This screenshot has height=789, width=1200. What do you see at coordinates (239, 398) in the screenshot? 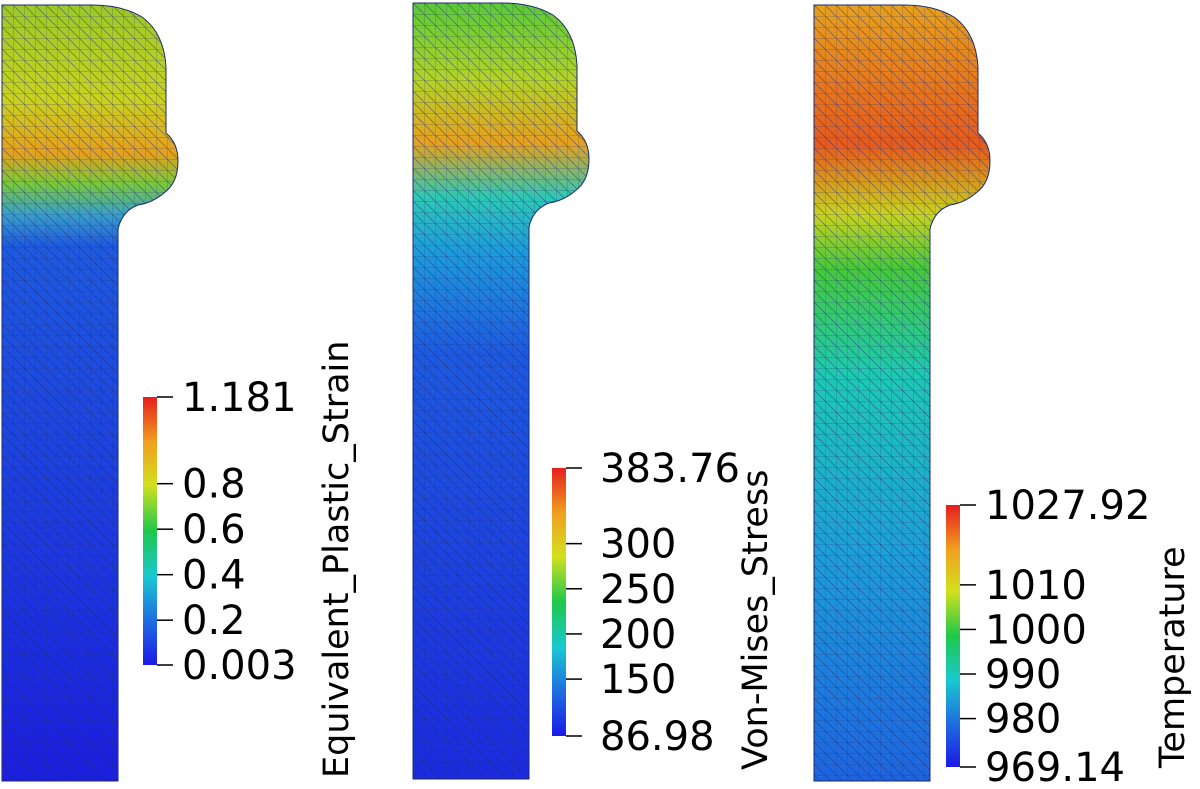
I see `colorbar-tick-label: 1.181` at bounding box center [239, 398].